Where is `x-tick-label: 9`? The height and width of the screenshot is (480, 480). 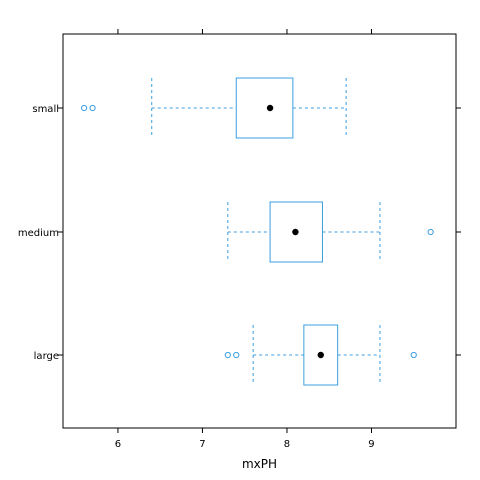
x-tick-label: 9 is located at coordinates (371, 444).